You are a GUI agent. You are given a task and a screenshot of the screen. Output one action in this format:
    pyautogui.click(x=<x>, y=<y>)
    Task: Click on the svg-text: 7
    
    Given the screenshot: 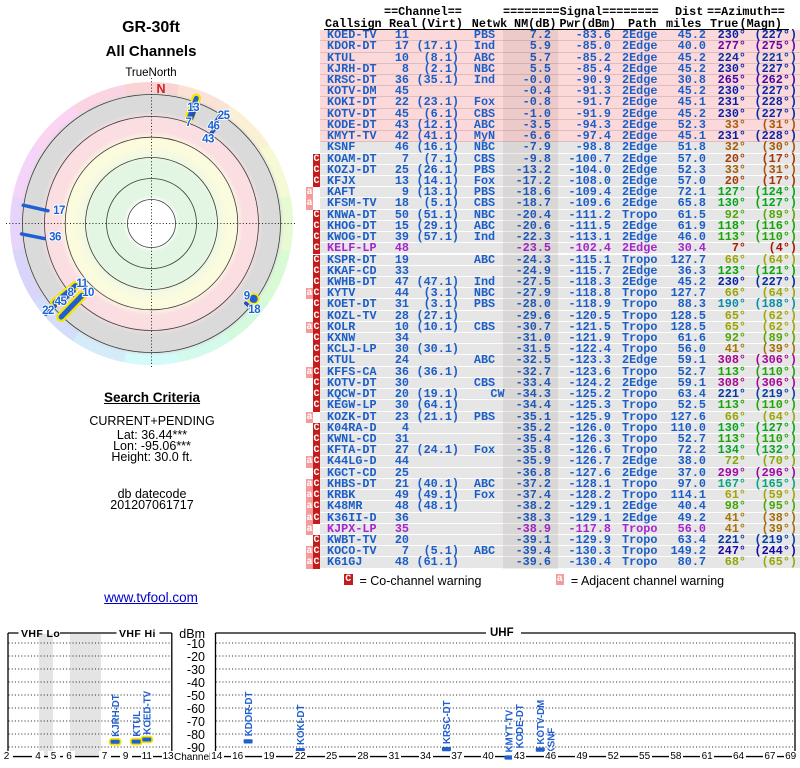 What is the action you would take?
    pyautogui.click(x=189, y=123)
    